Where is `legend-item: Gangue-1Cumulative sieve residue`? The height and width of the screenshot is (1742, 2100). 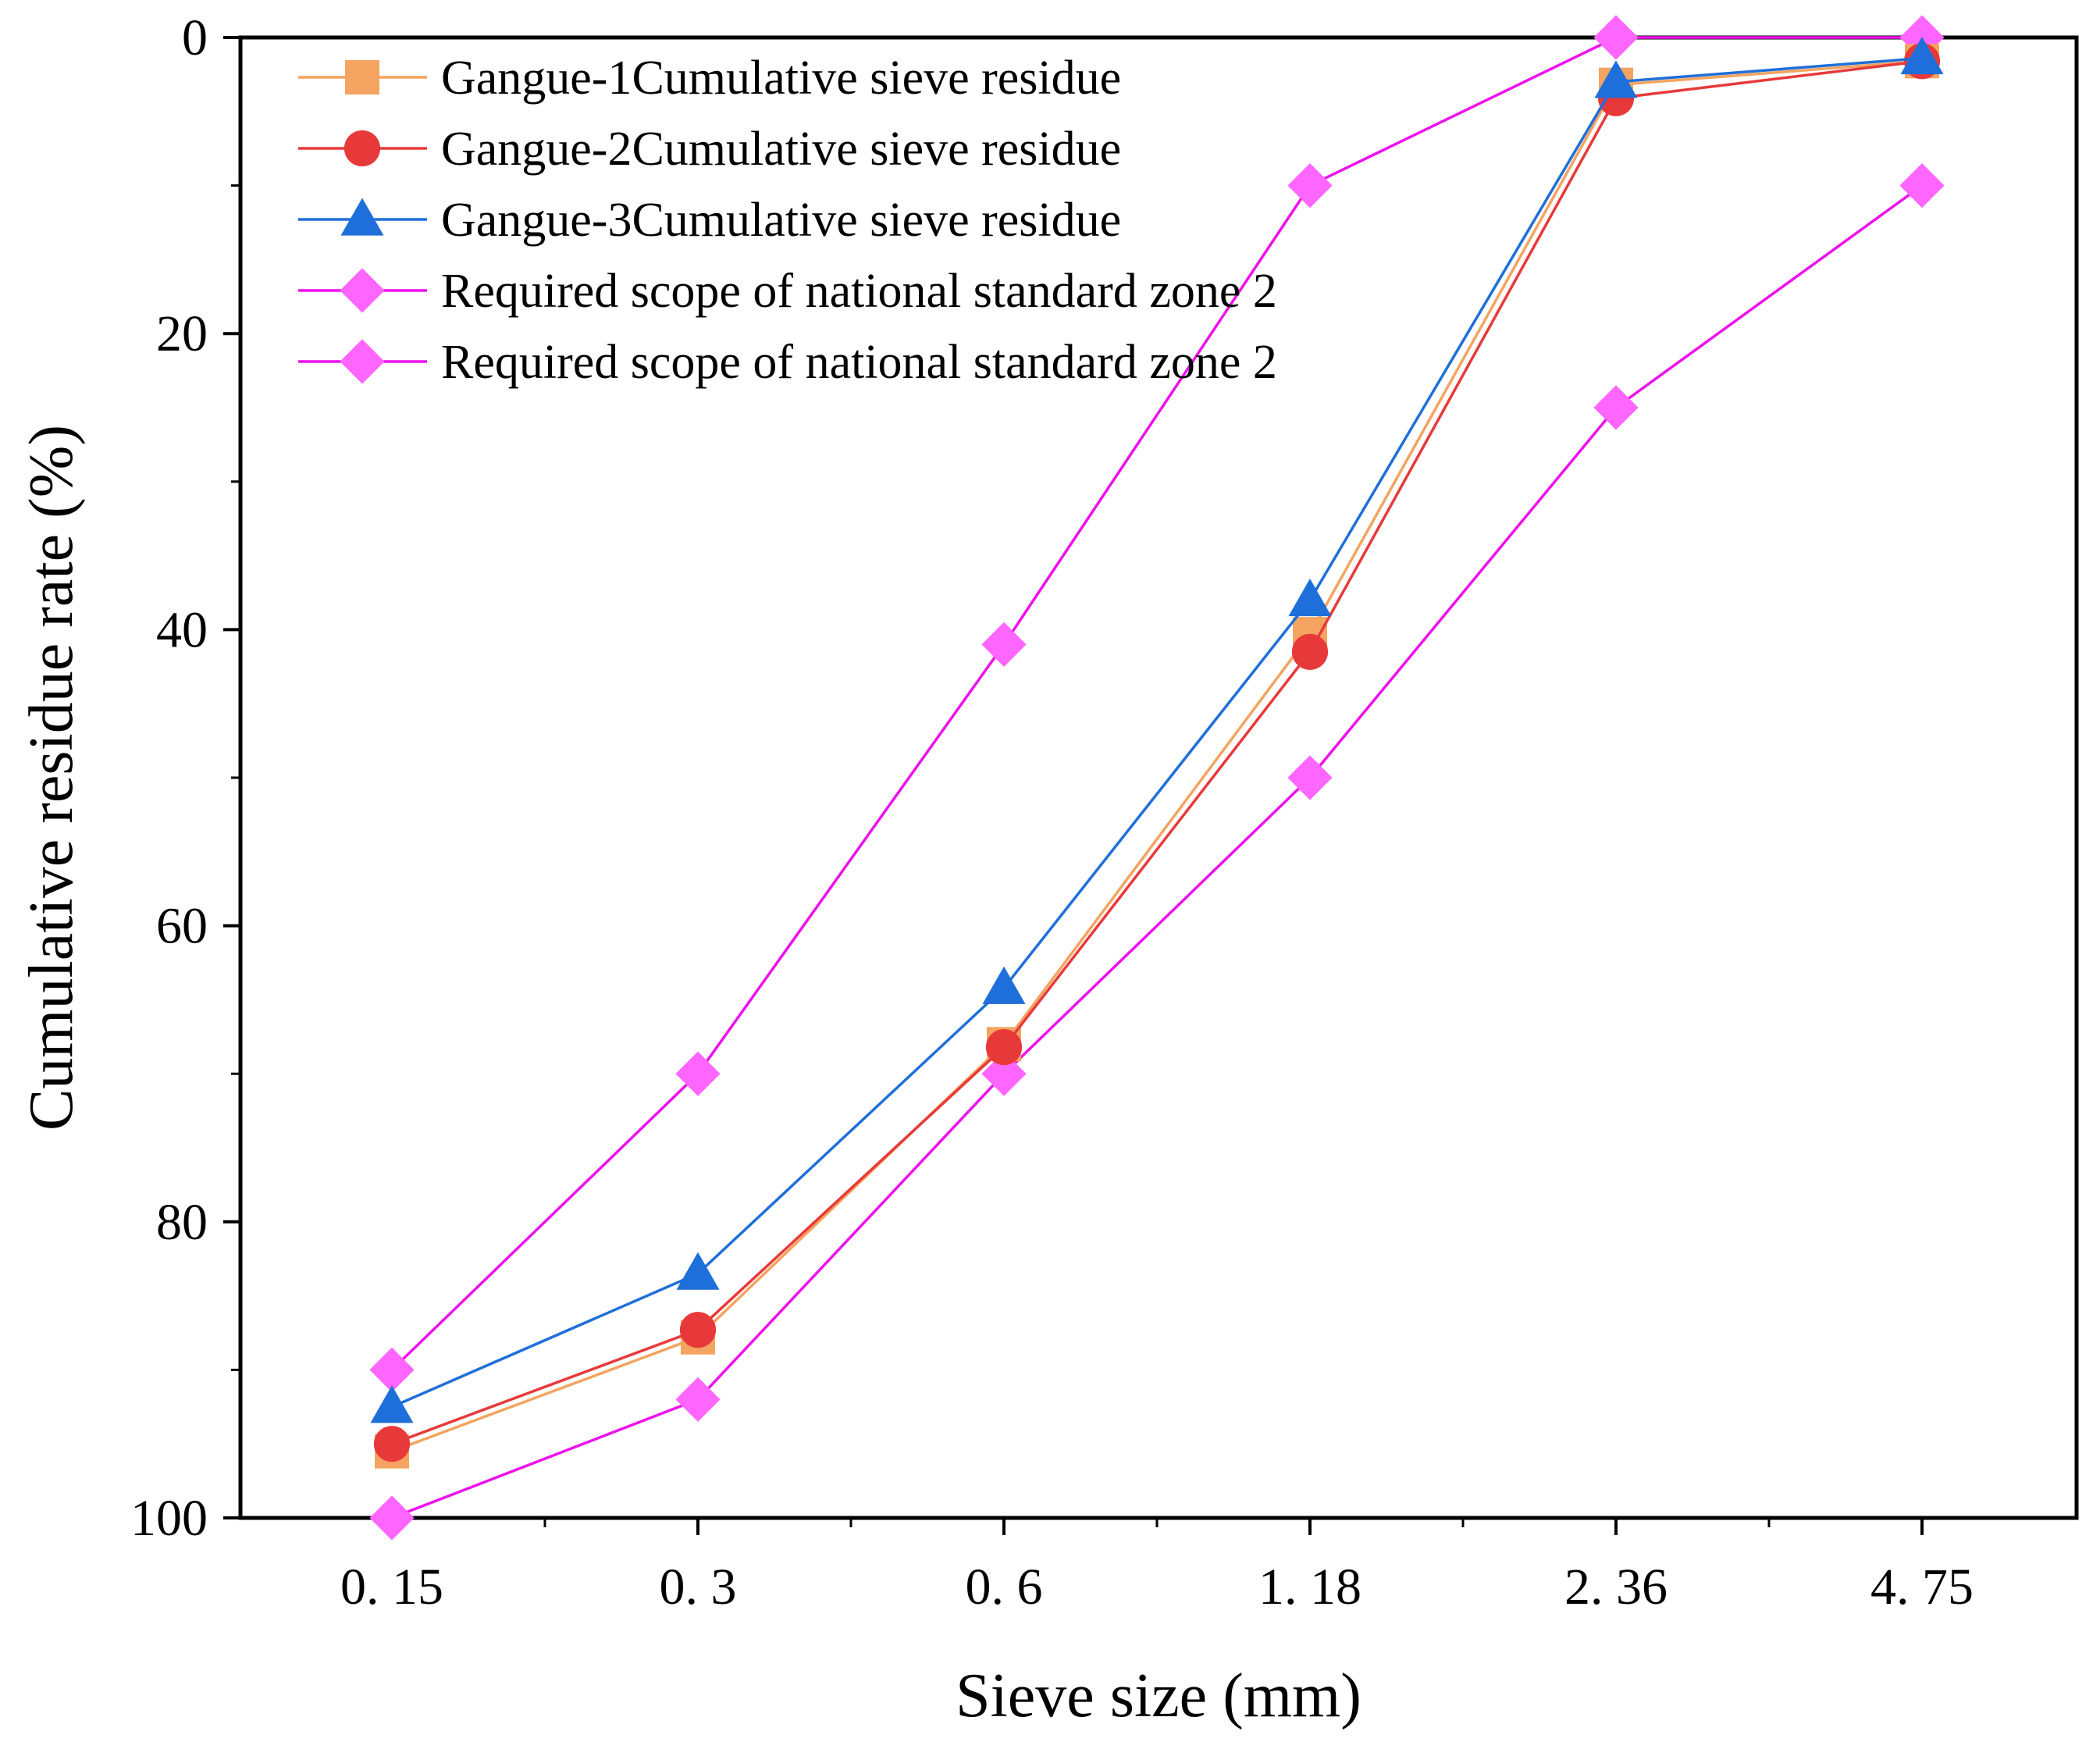
legend-item: Gangue-1Cumulative sieve residue is located at coordinates (709, 78).